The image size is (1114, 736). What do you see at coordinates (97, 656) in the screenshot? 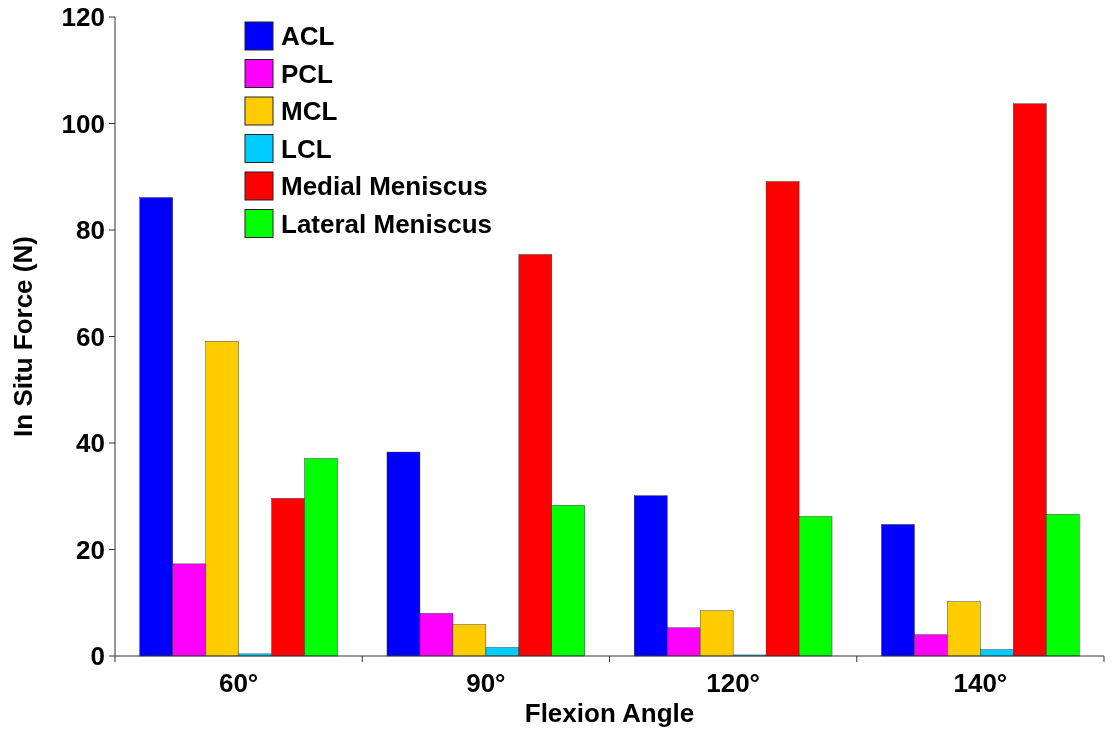
I see `y-tick-label: 0` at bounding box center [97, 656].